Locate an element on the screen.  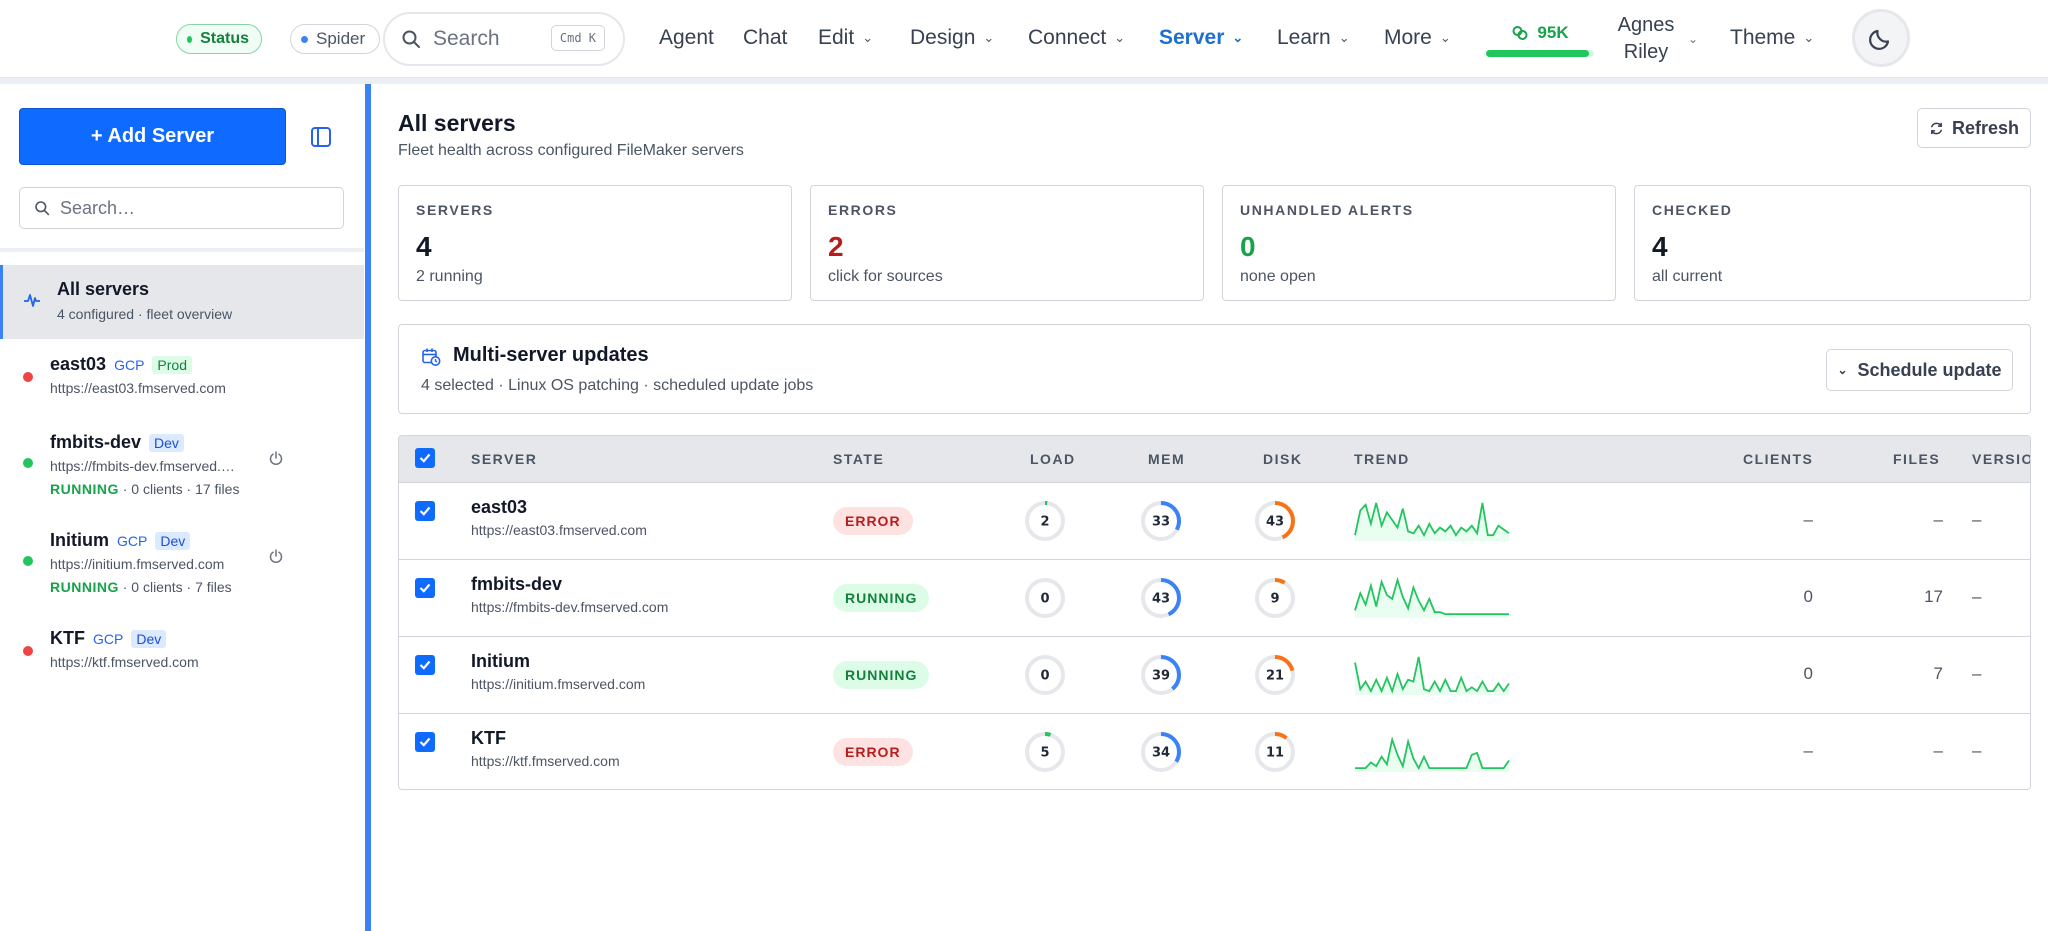
sidebar-resize-handle is located at coordinates (368, 507).